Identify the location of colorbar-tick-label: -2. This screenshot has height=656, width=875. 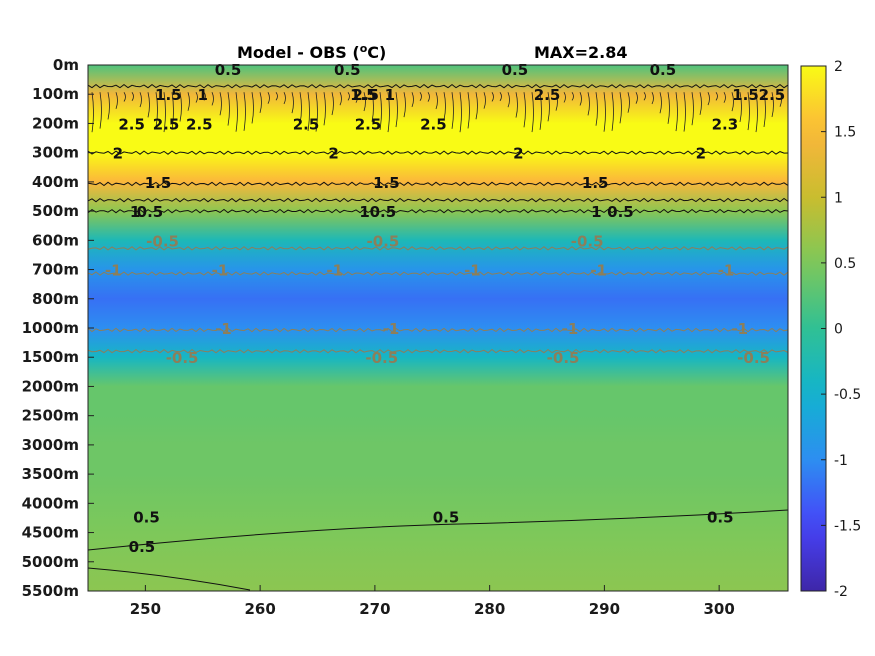
(841, 592).